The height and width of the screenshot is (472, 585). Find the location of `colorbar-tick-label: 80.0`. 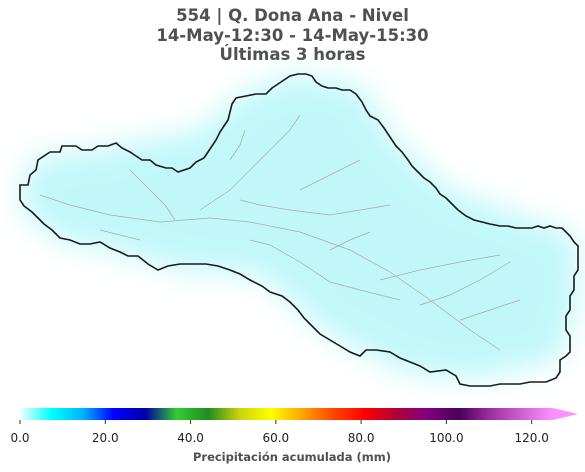

colorbar-tick-label: 80.0 is located at coordinates (361, 438).